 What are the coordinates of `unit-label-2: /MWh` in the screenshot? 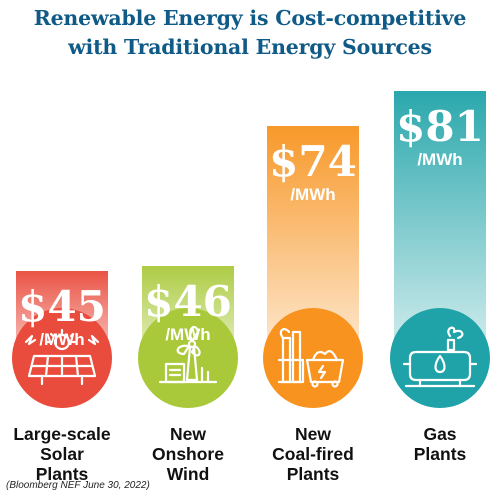 It's located at (312, 194).